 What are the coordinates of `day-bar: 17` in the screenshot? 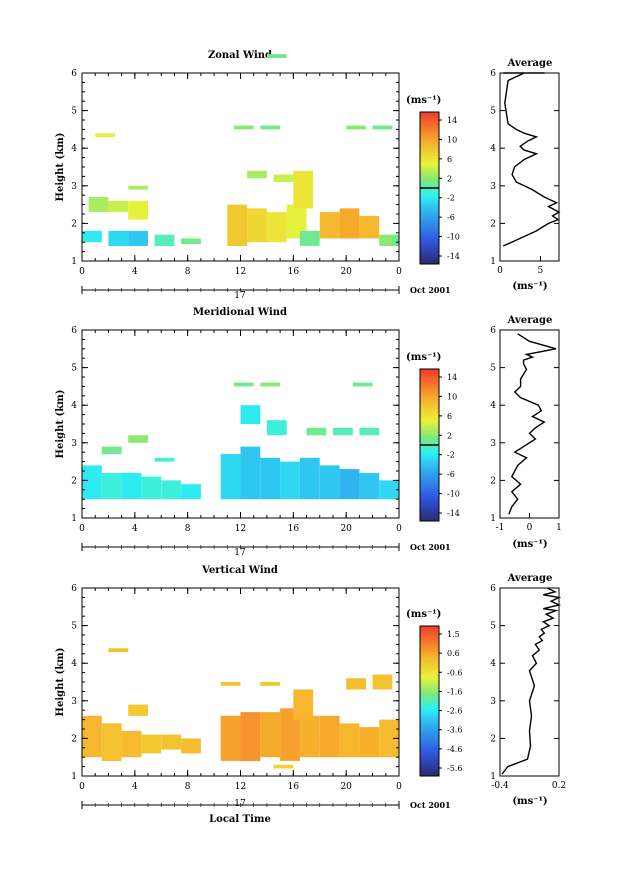 It's located at (240, 293).